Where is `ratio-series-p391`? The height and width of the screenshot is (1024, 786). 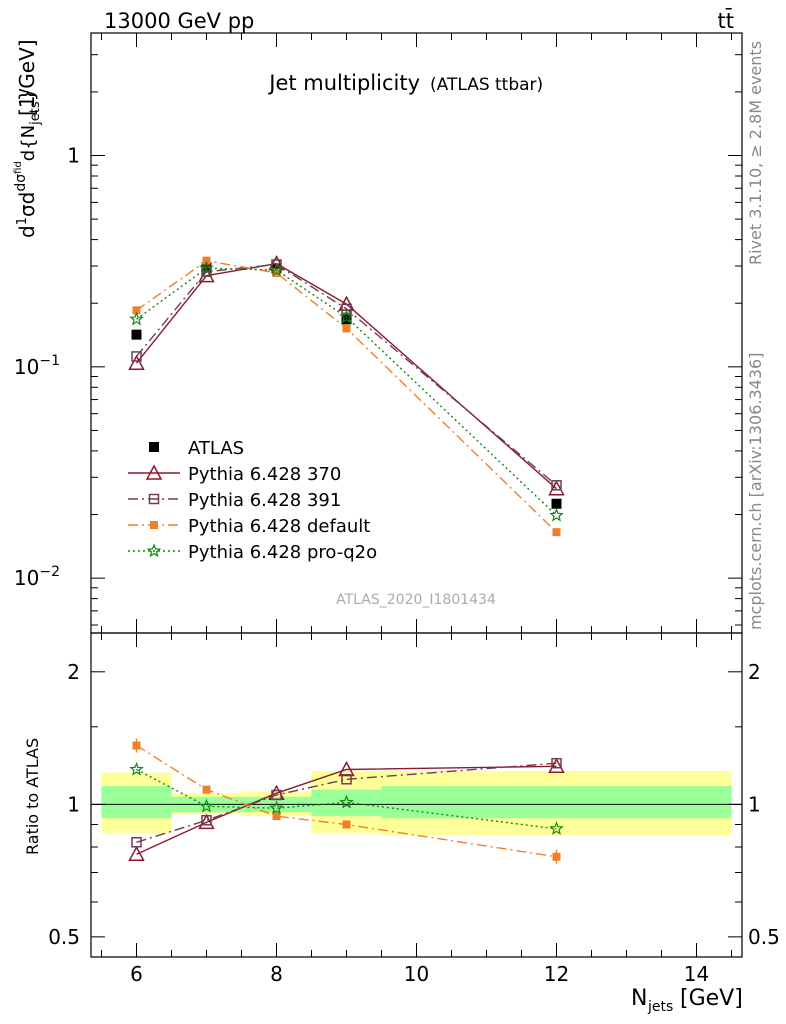 ratio-series-p391 is located at coordinates (346, 802).